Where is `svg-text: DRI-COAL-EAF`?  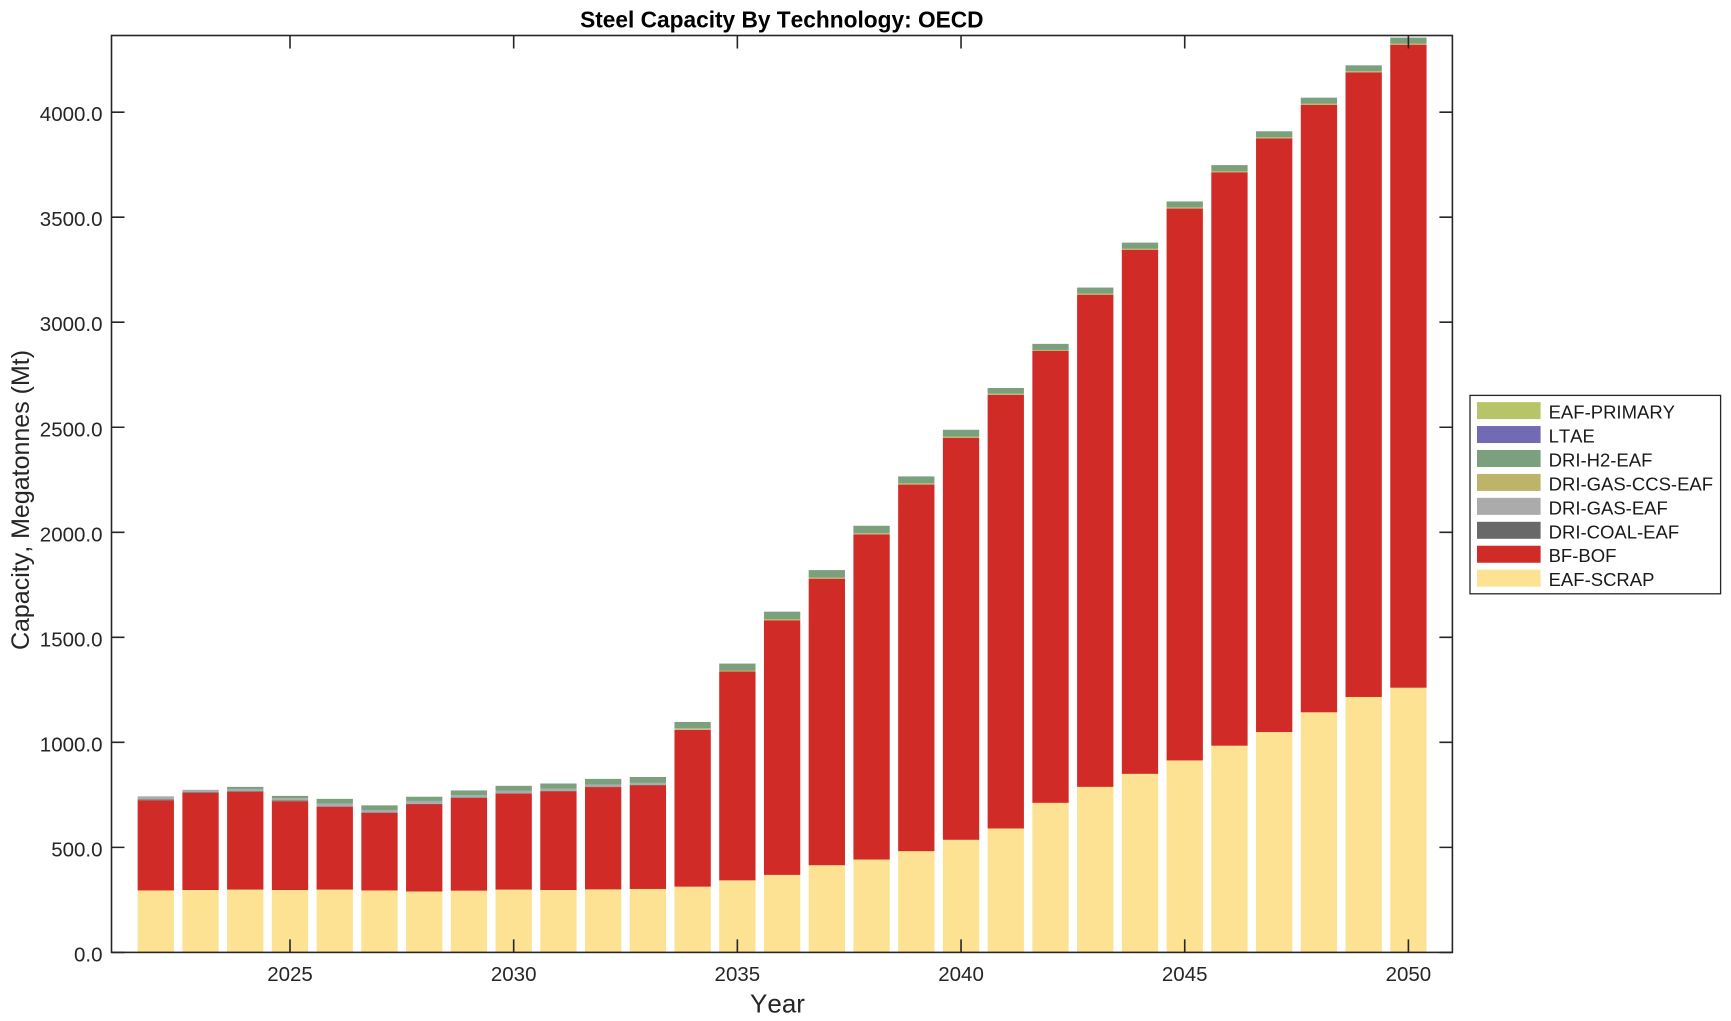
svg-text: DRI-COAL-EAF is located at coordinates (1614, 531).